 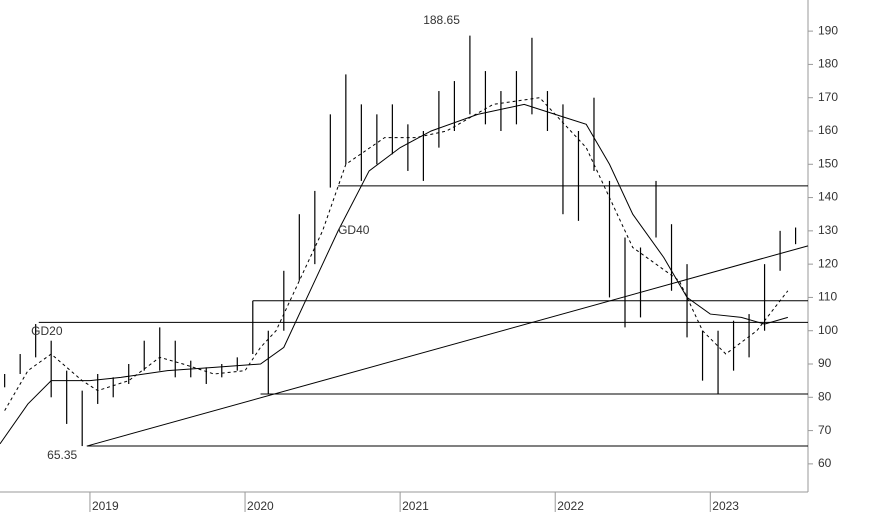 I want to click on y-tick-label: 60, so click(x=825, y=463).